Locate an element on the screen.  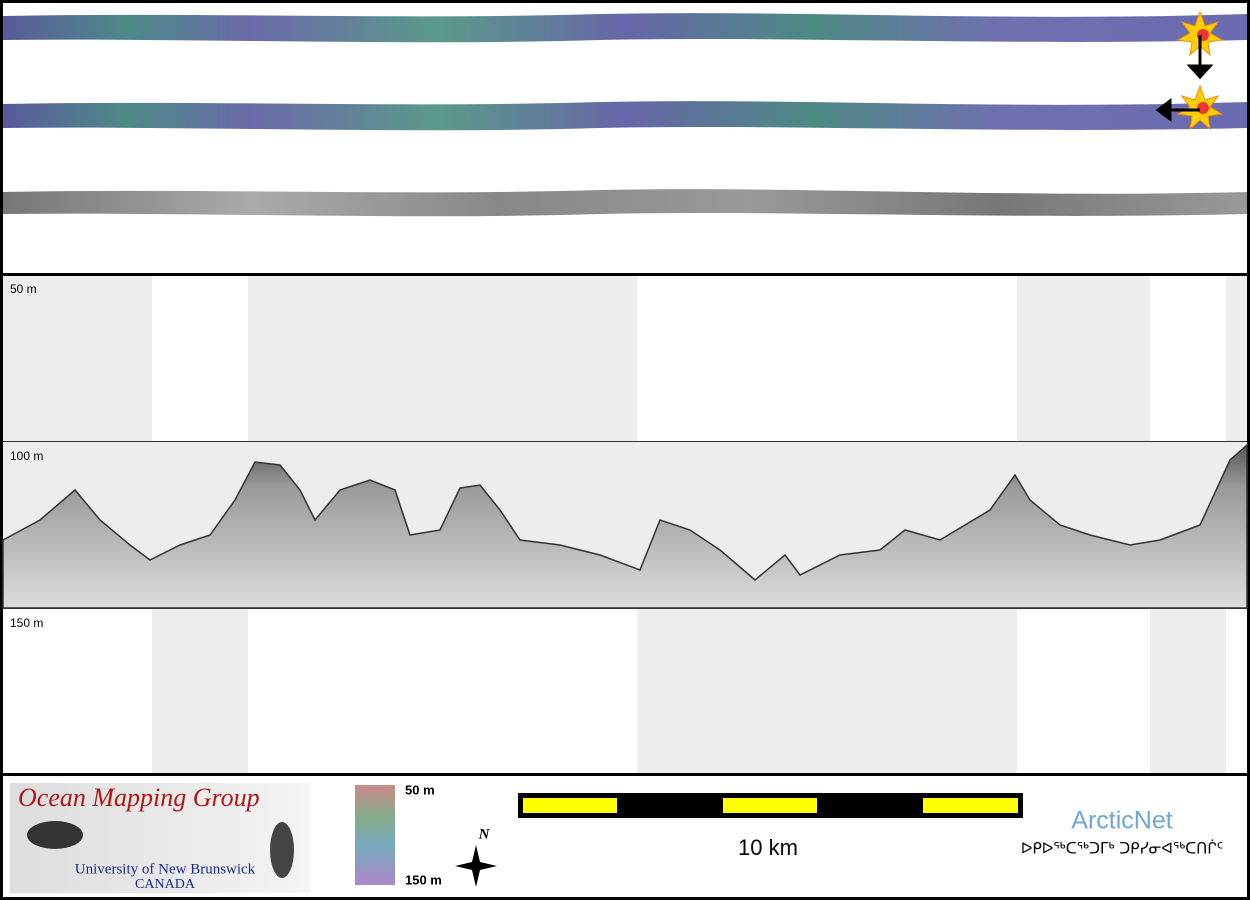
depth-label: 150 m is located at coordinates (26, 623).